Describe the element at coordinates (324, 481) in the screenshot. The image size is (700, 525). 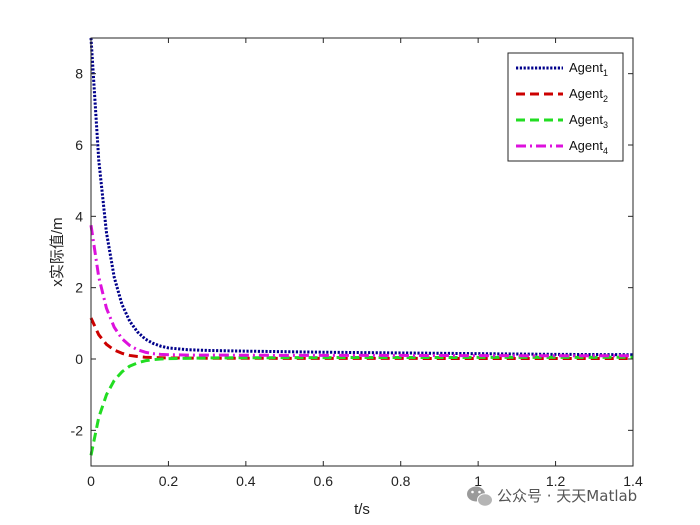
I see `x-tick-label: 0.6` at that location.